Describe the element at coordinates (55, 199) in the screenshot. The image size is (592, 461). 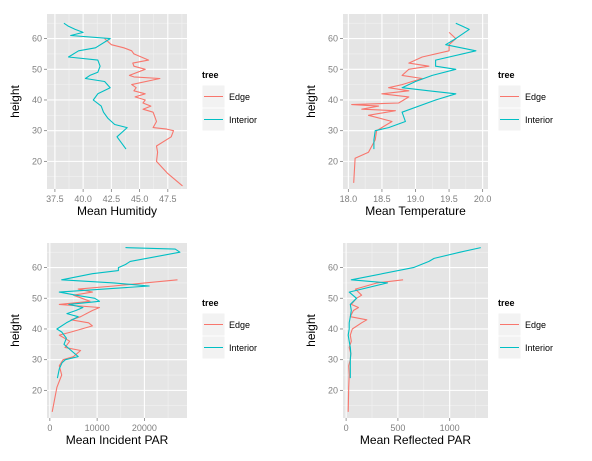
I see `x-tick-label: 37.5` at that location.